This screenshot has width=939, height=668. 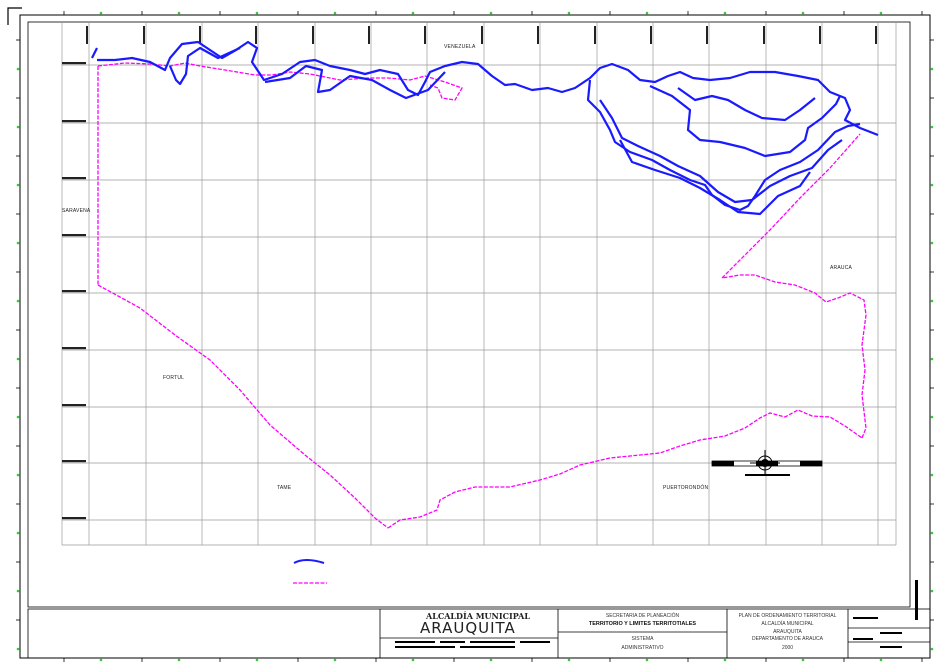 I want to click on river-line-icon, so click(x=309, y=561).